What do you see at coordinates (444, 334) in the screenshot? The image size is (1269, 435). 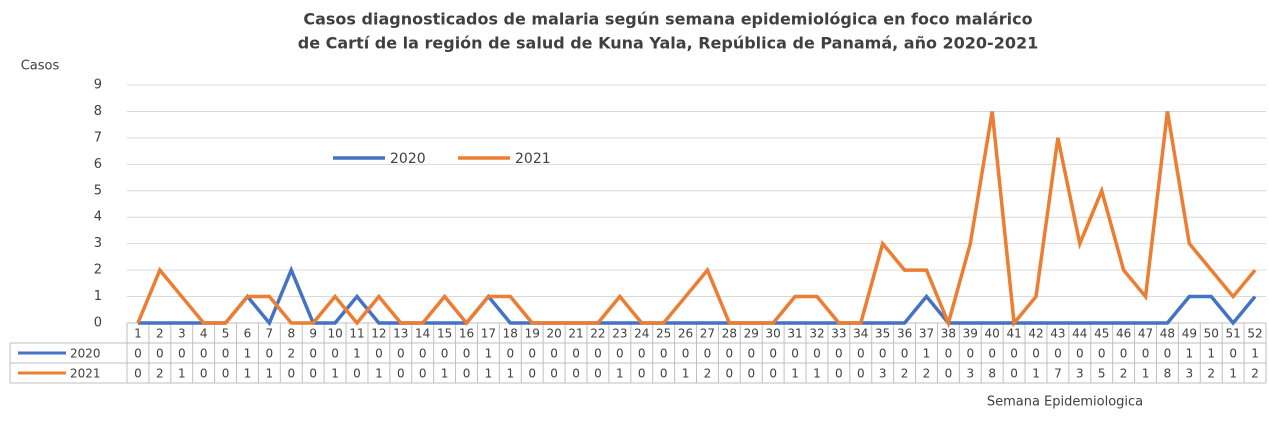 I see `x-tick-label: 15` at bounding box center [444, 334].